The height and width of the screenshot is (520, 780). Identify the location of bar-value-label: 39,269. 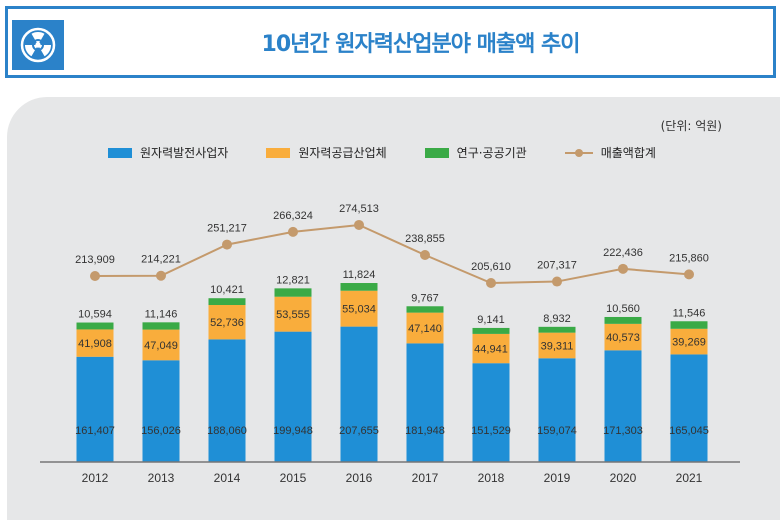
(689, 343).